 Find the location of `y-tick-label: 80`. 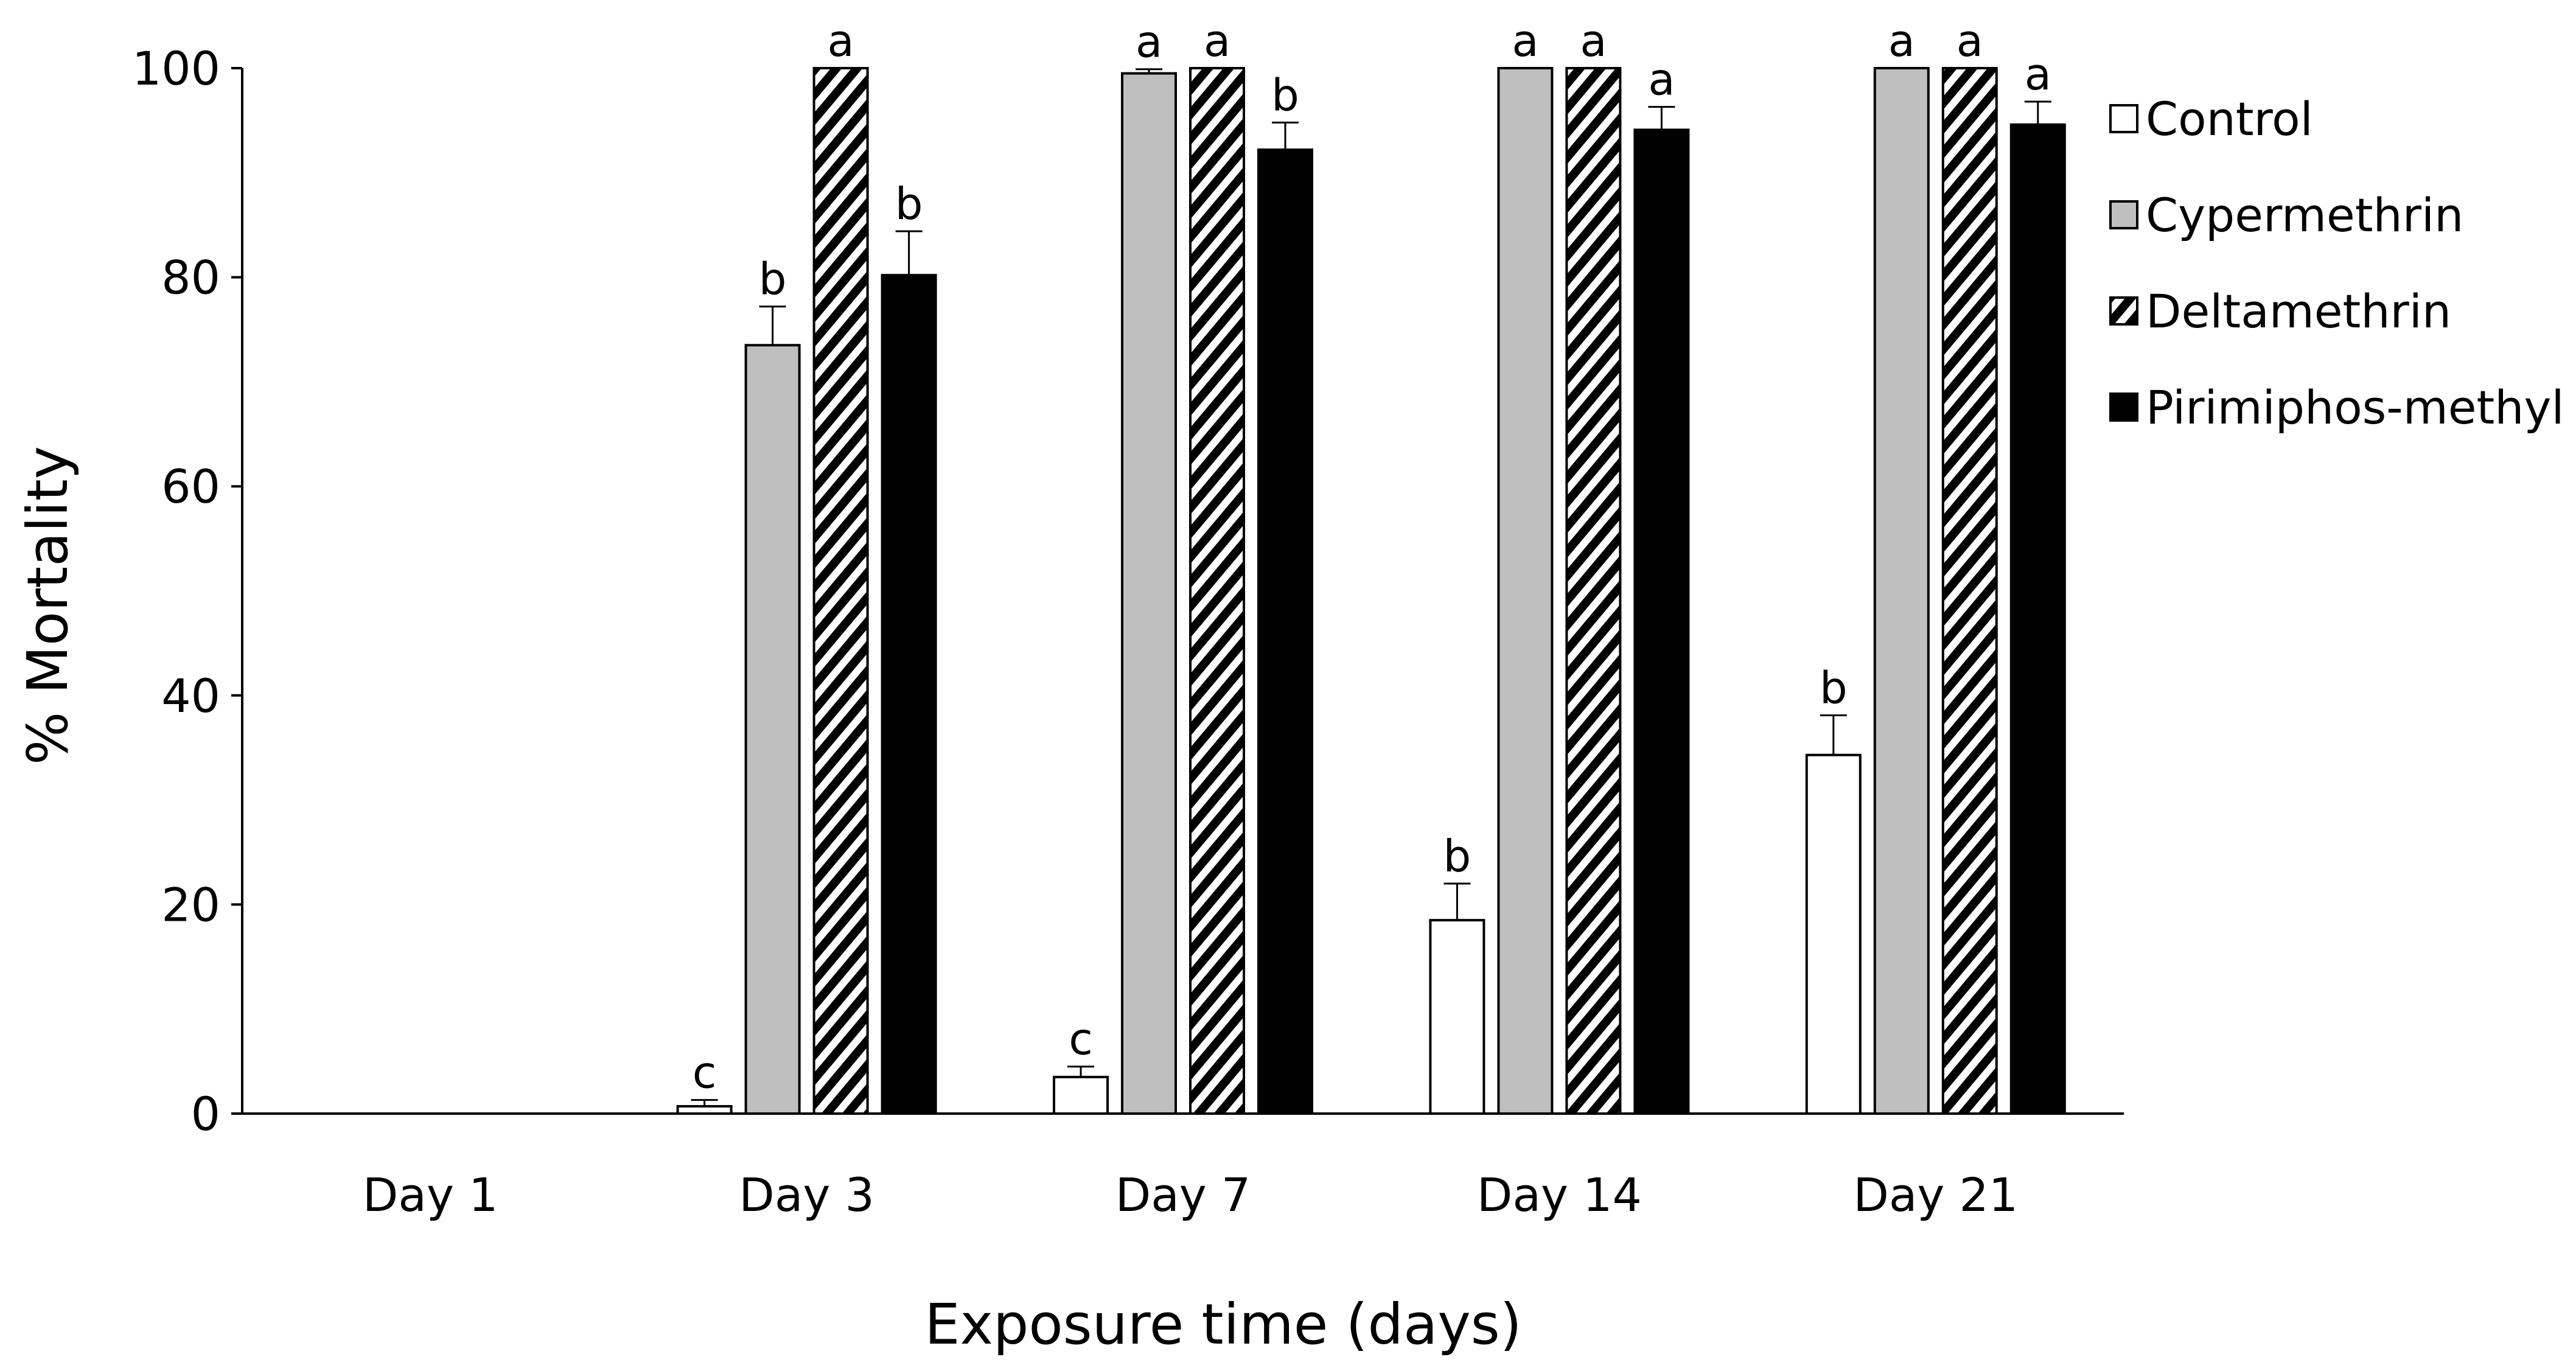

y-tick-label: 80 is located at coordinates (190, 278).